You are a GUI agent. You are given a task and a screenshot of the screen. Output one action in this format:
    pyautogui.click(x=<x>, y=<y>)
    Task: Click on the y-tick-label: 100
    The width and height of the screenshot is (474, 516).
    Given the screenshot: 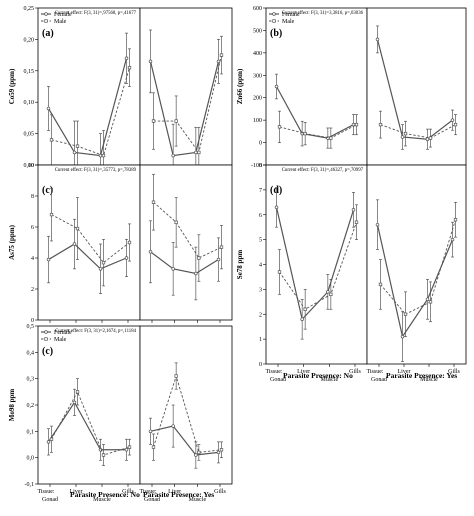 What is the action you would take?
    pyautogui.click(x=257, y=121)
    